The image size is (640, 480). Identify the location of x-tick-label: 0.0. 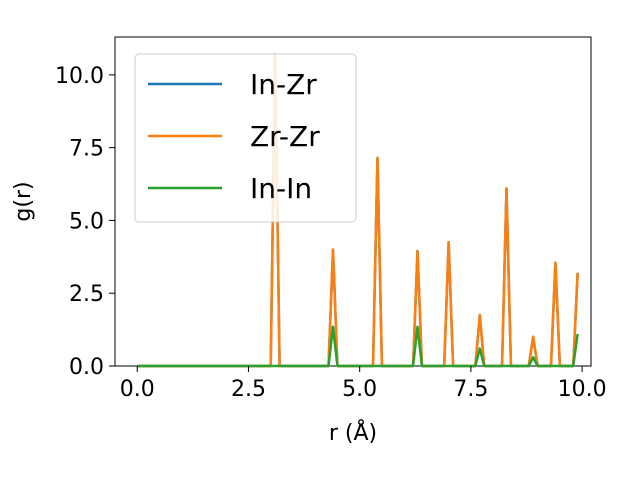
(137, 389).